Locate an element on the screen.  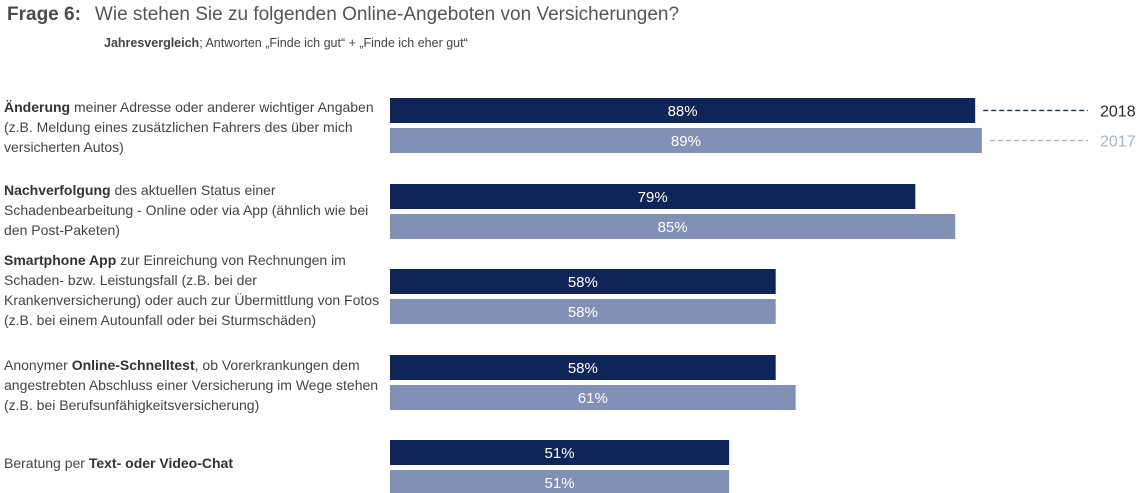
category-label-bold: Smartphone App is located at coordinates (60, 260).